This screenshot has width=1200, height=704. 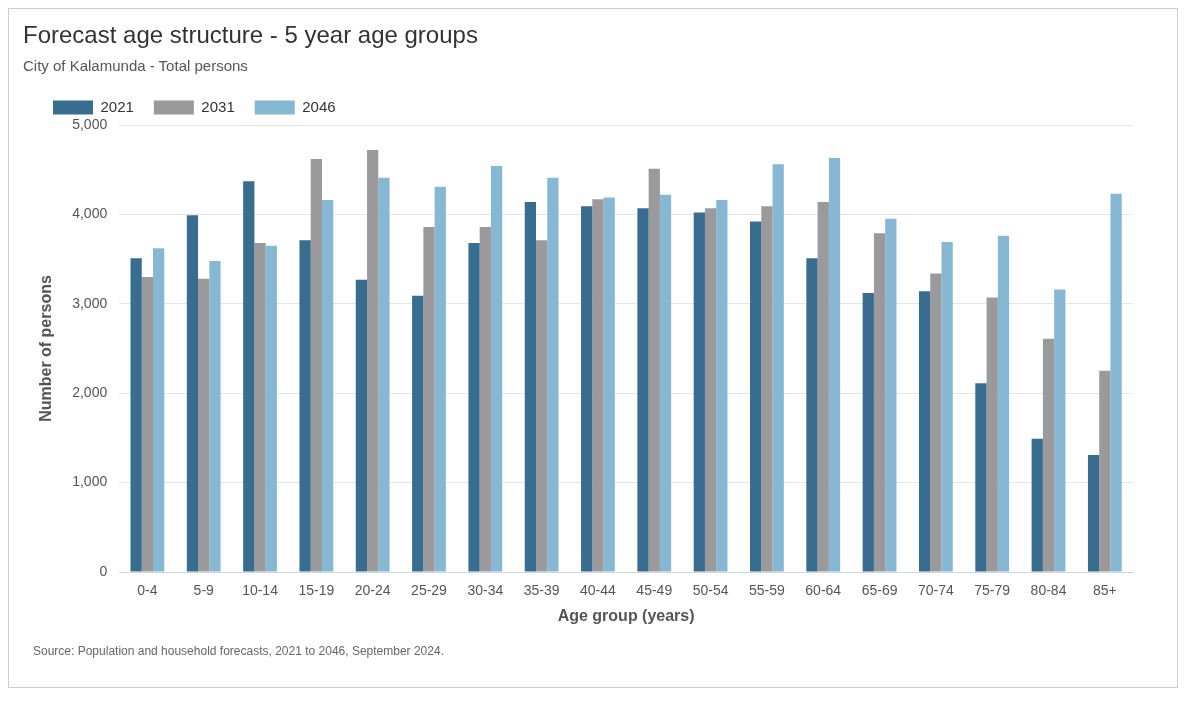 I want to click on y-tick-label: 2,000, so click(x=90, y=392).